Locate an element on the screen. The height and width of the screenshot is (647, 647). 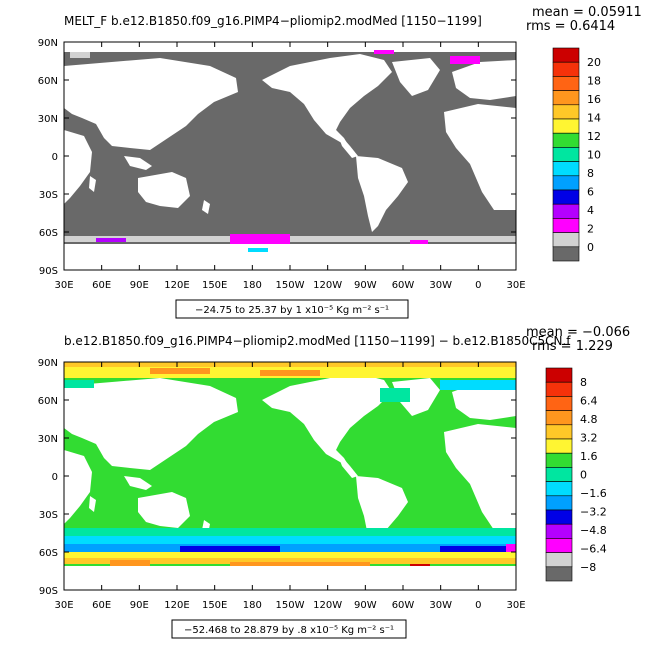
colorbar-label: 20 is located at coordinates (594, 62).